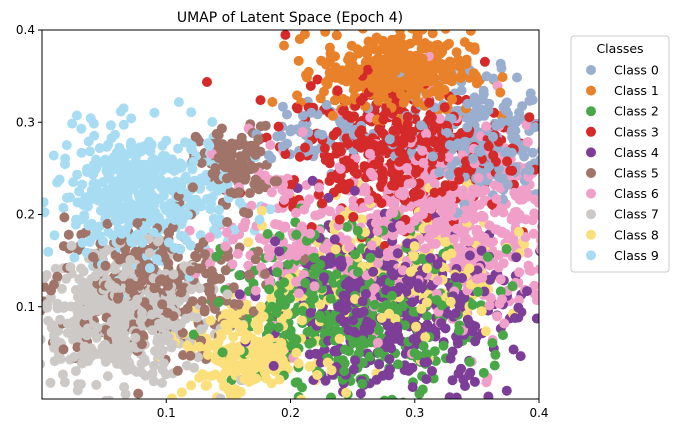  What do you see at coordinates (25, 307) in the screenshot?
I see `y-tick-label: 0.1` at bounding box center [25, 307].